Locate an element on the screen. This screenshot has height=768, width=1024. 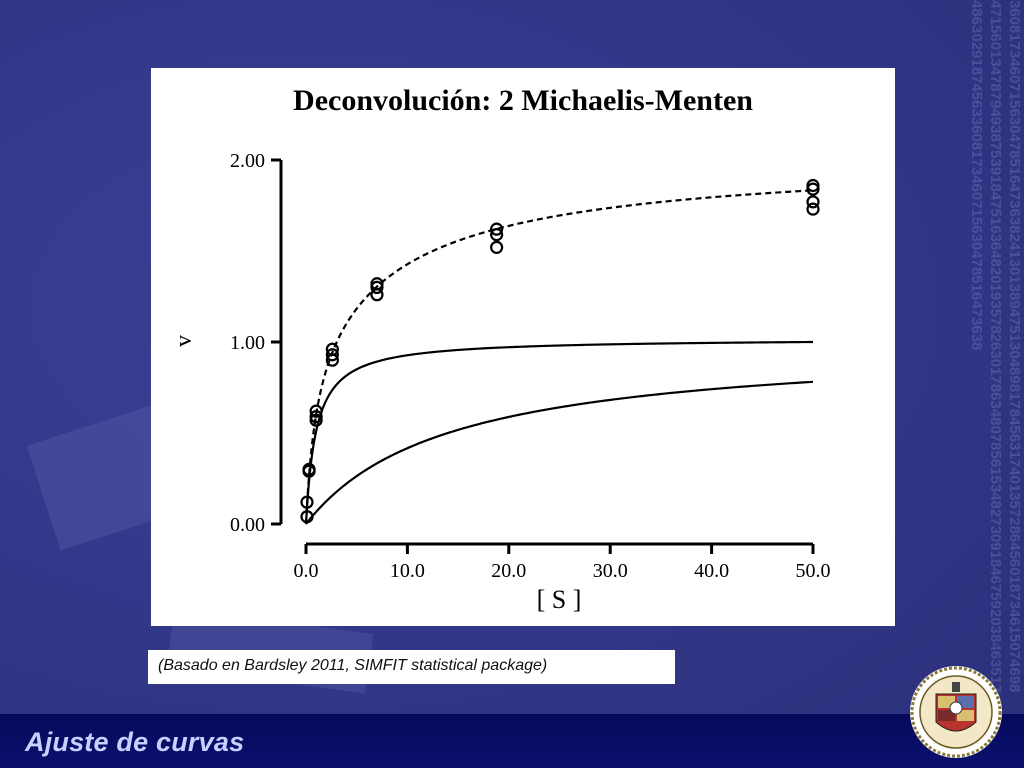
y-axis-label: v is located at coordinates (184, 341).